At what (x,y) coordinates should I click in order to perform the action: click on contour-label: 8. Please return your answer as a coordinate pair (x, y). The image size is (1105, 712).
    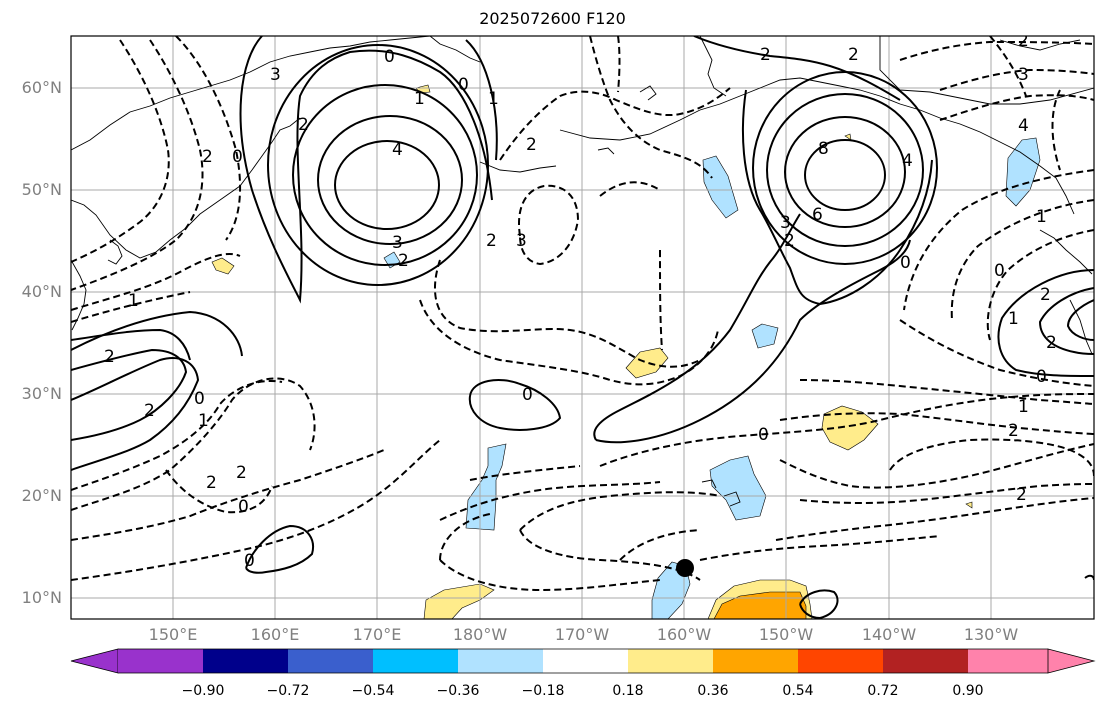
    Looking at the image, I should click on (823, 149).